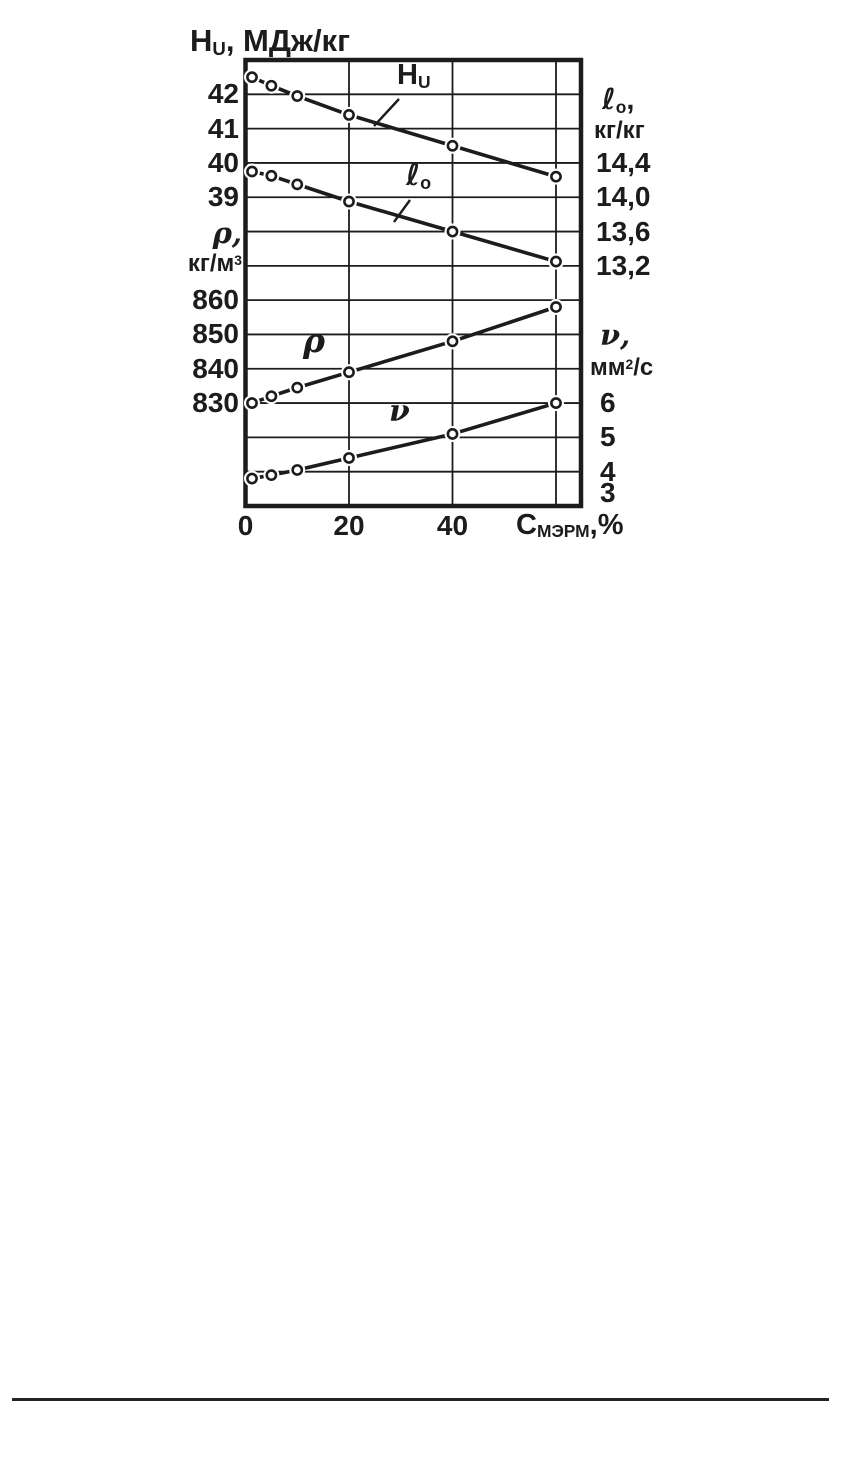  I want to click on l0-leader-line, so click(402, 211).